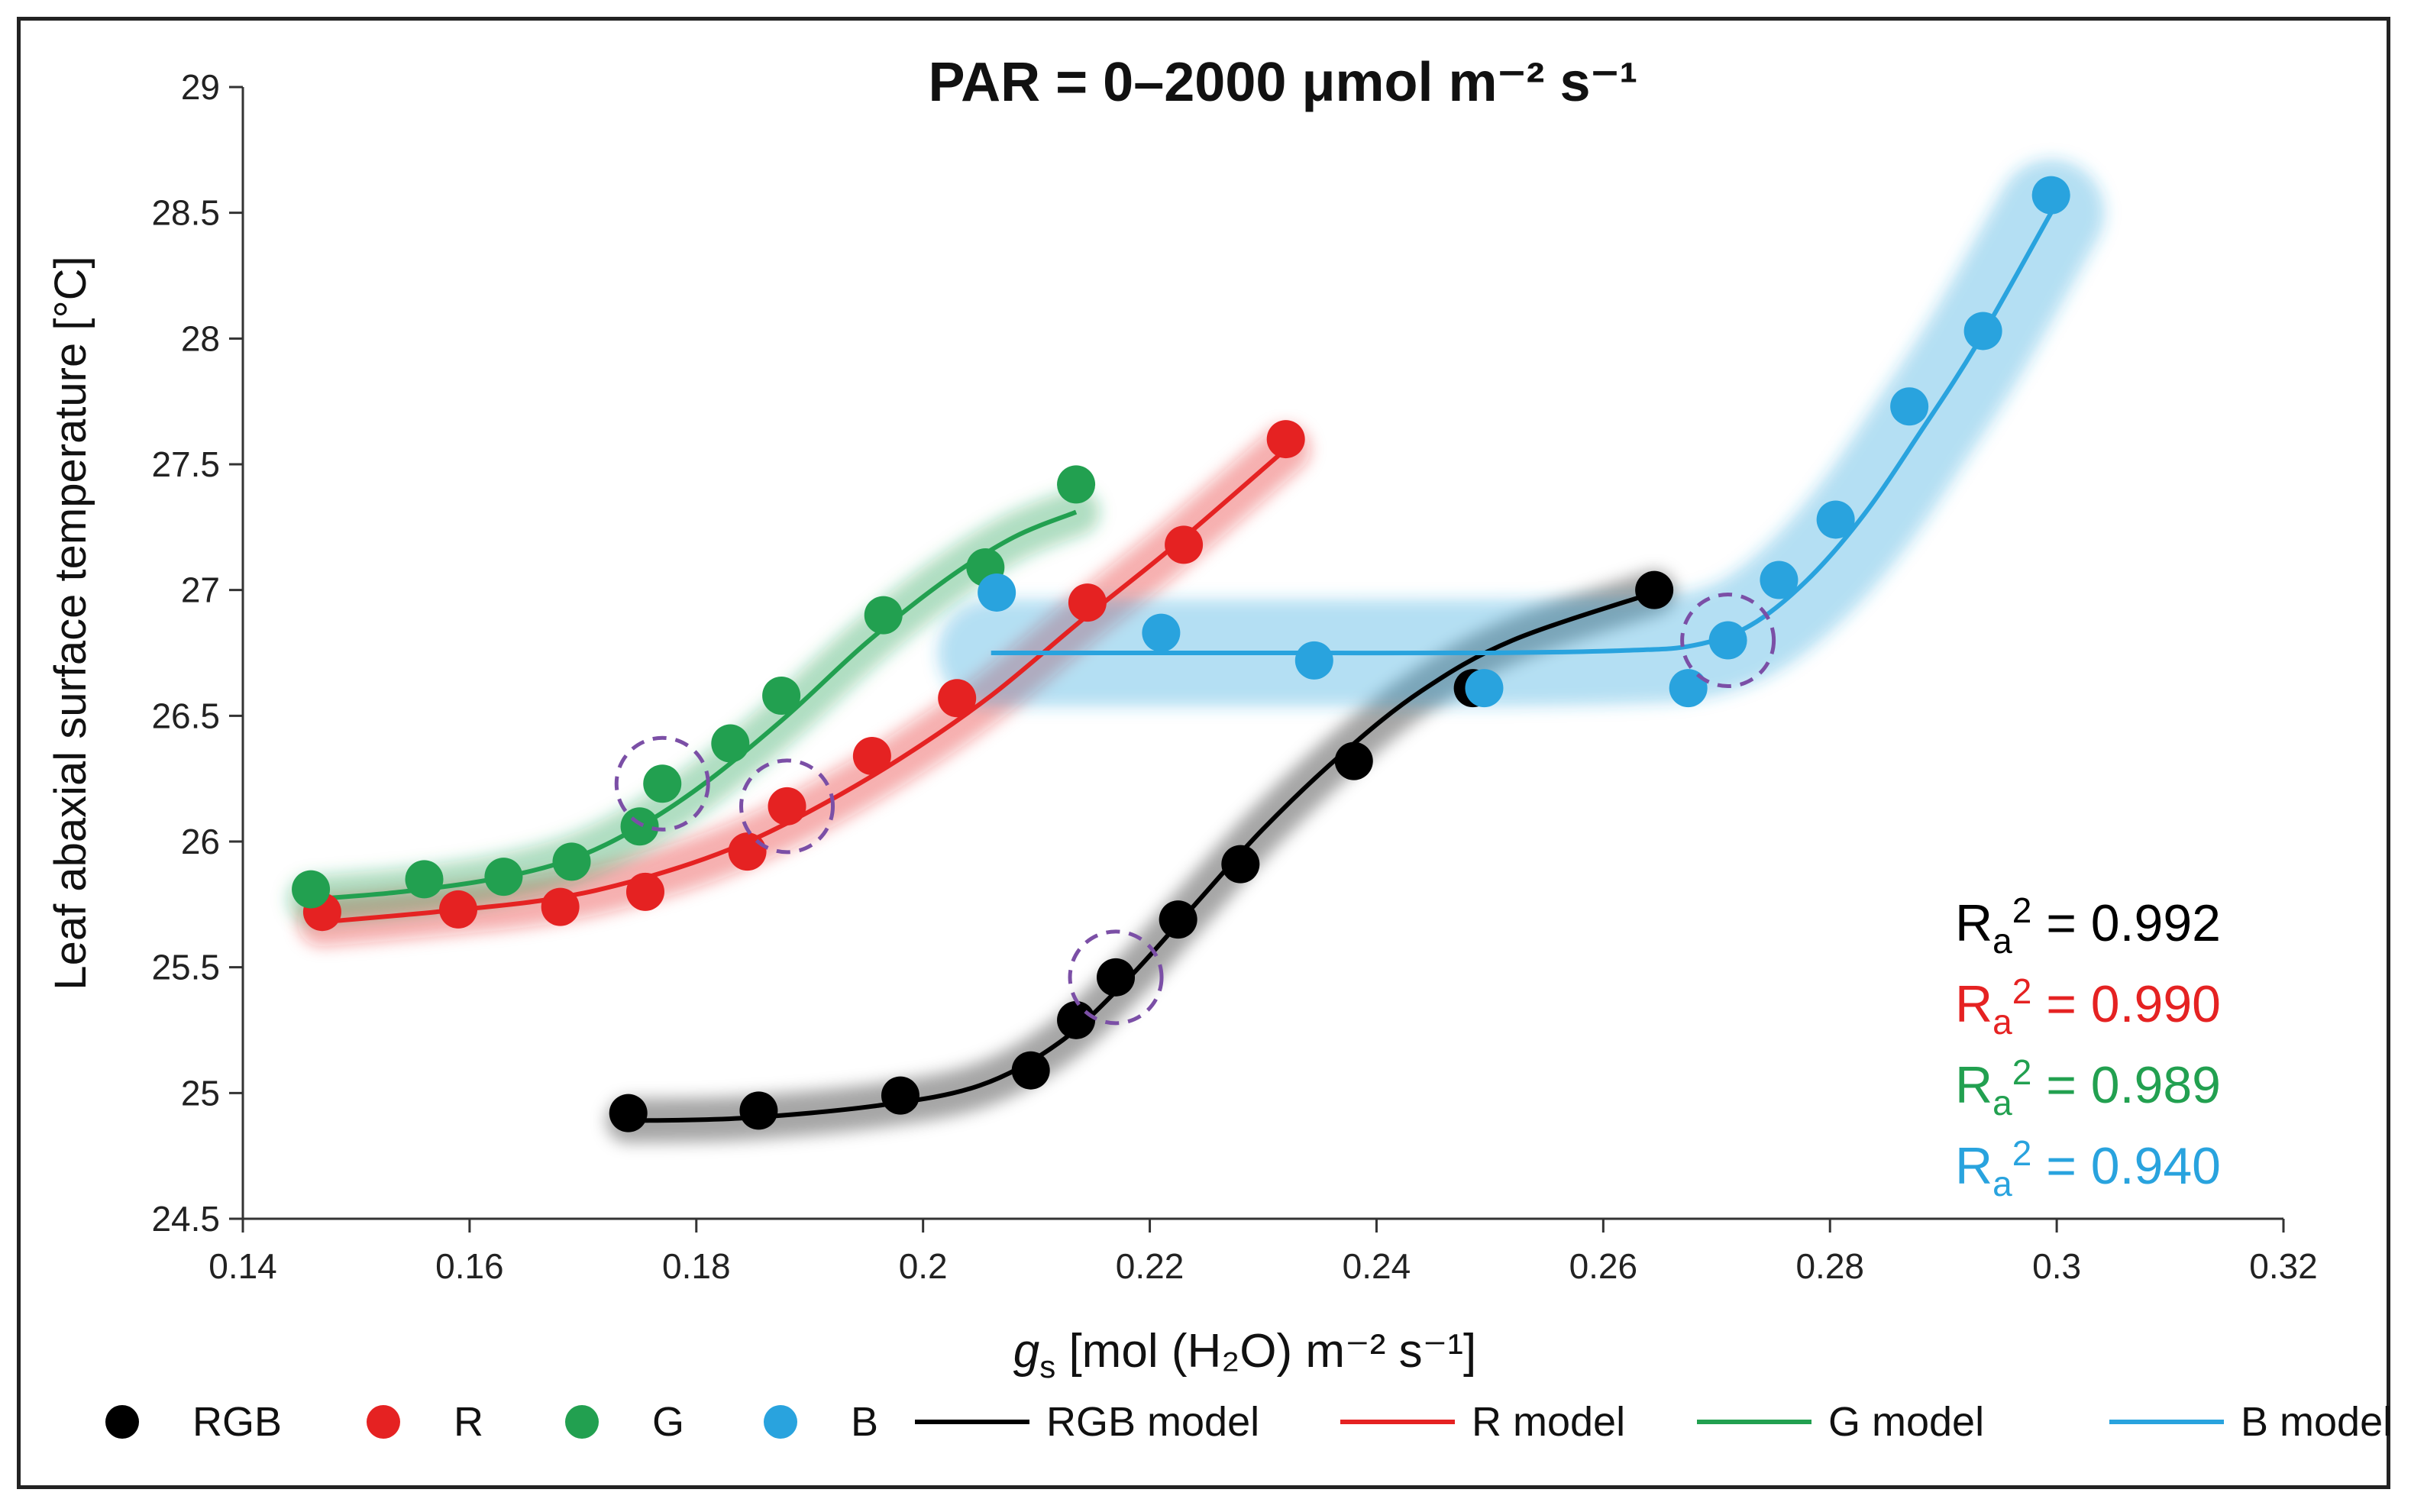 The image size is (2411, 1512). I want to click on highlight-circle-g, so click(662, 784).